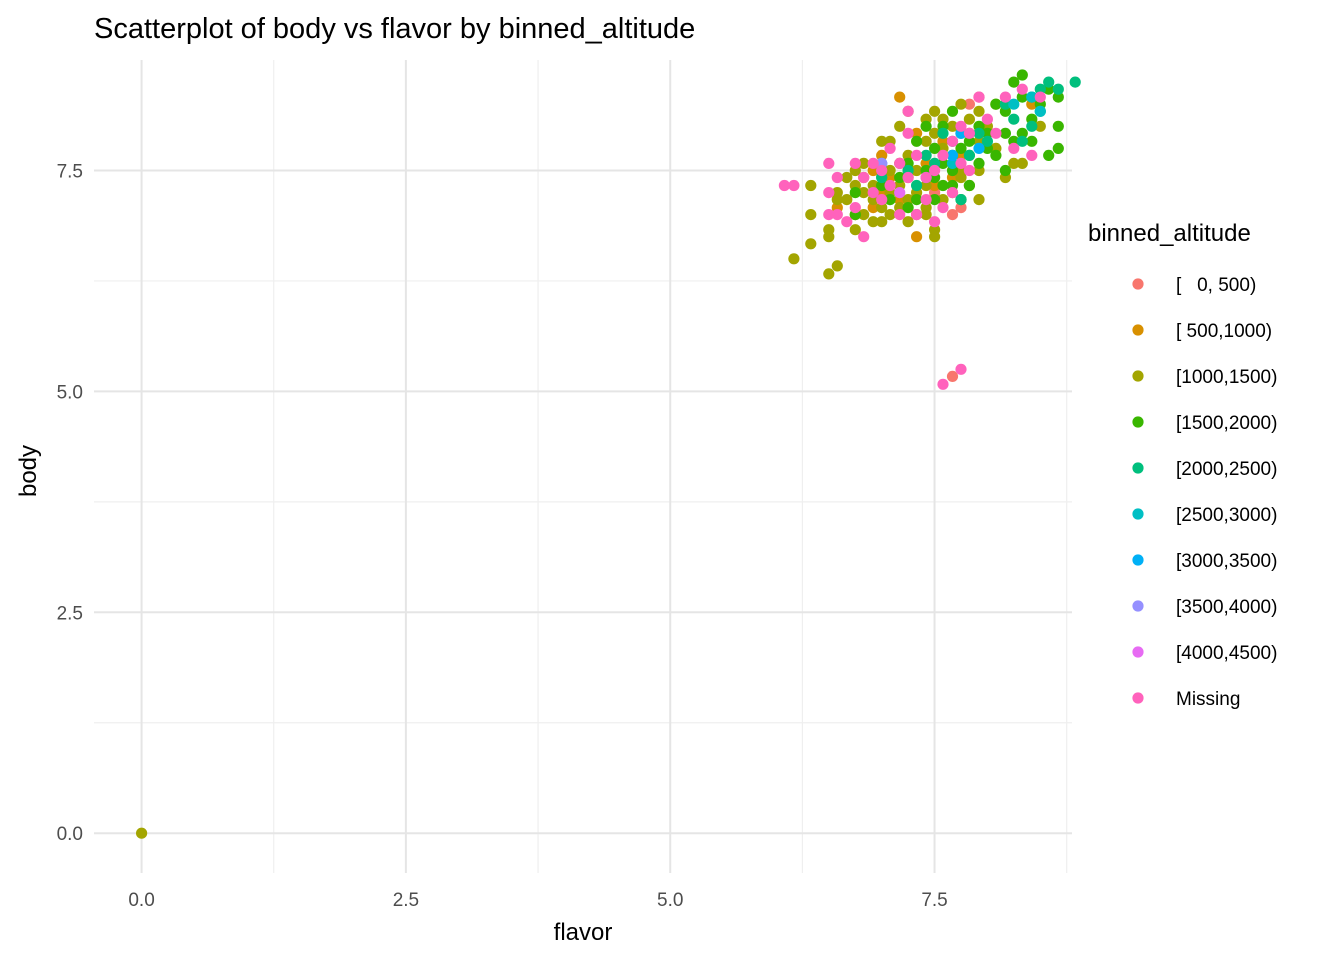 The width and height of the screenshot is (1344, 960). What do you see at coordinates (406, 900) in the screenshot?
I see `x-tick-label: 2.5` at bounding box center [406, 900].